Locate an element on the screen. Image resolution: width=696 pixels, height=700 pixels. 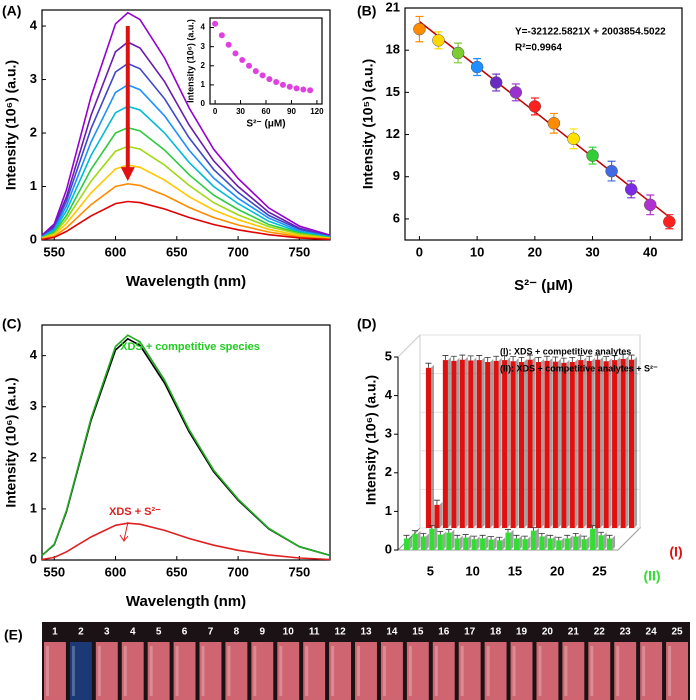
tube-label: 17 is located at coordinates (470, 632).